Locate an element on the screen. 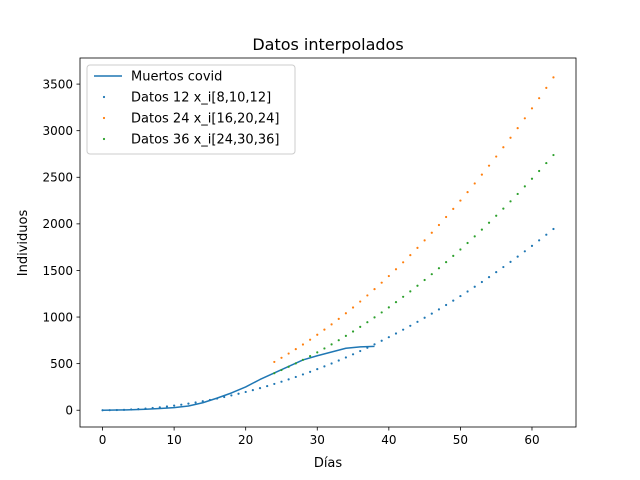  y-tick-label: 3000 is located at coordinates (57, 131).